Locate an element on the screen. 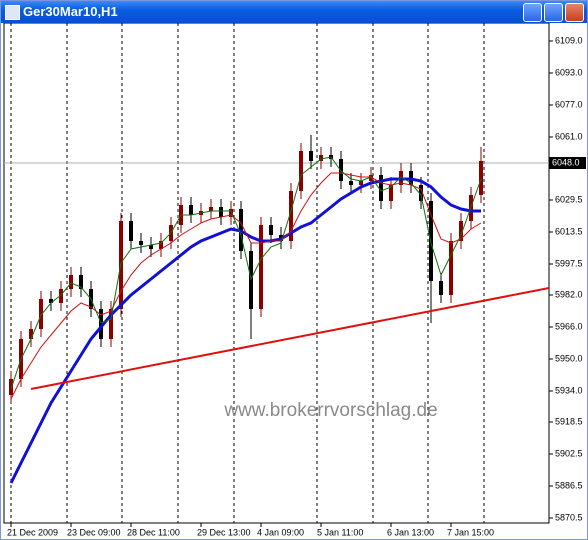 The width and height of the screenshot is (588, 540). x-tick-label: 29 Dec 13:00 is located at coordinates (224, 532).